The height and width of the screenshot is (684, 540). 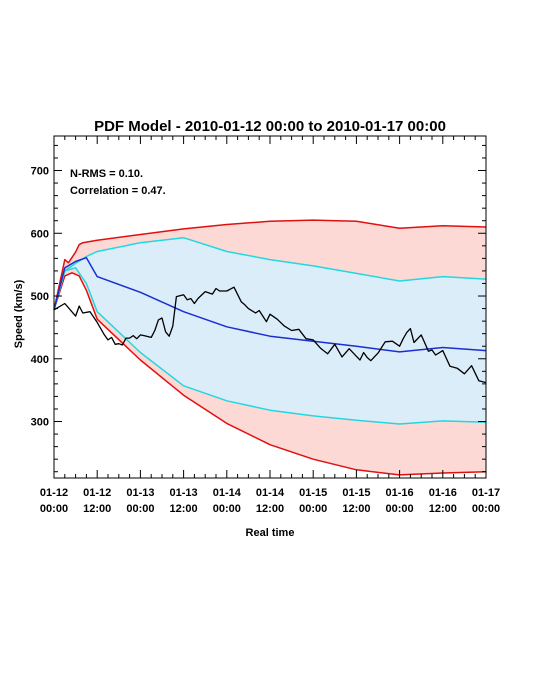 I want to click on observed-line, so click(x=270, y=335).